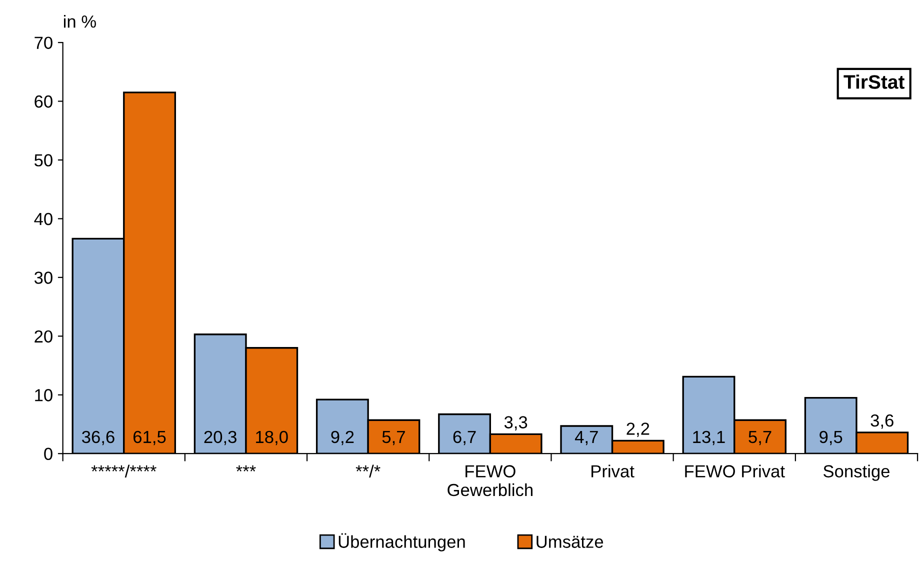  What do you see at coordinates (98, 438) in the screenshot?
I see `data-label: 36,6` at bounding box center [98, 438].